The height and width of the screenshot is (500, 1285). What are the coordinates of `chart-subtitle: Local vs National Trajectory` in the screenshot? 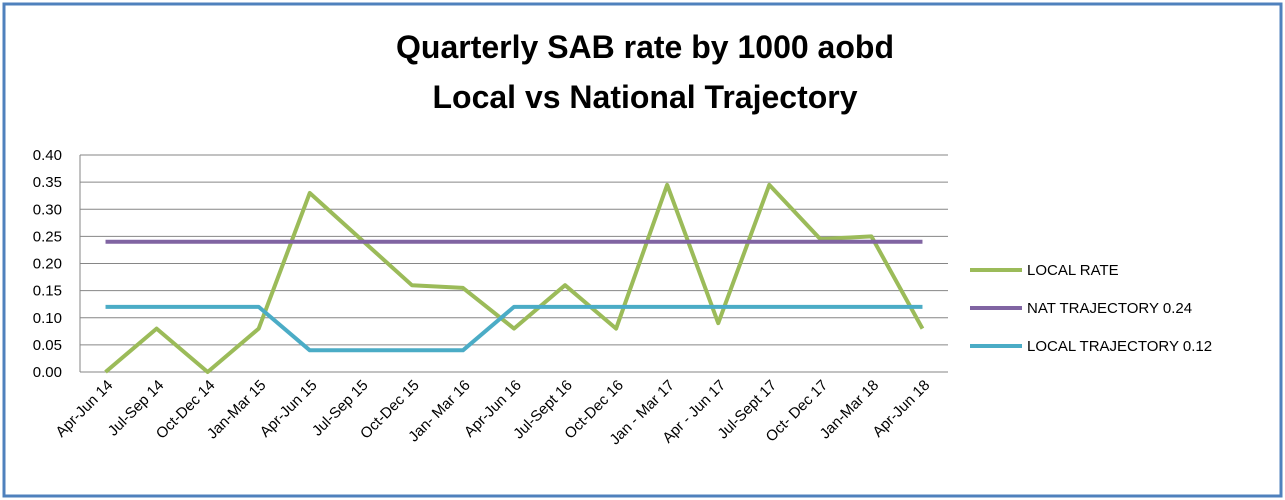 It's located at (644, 97).